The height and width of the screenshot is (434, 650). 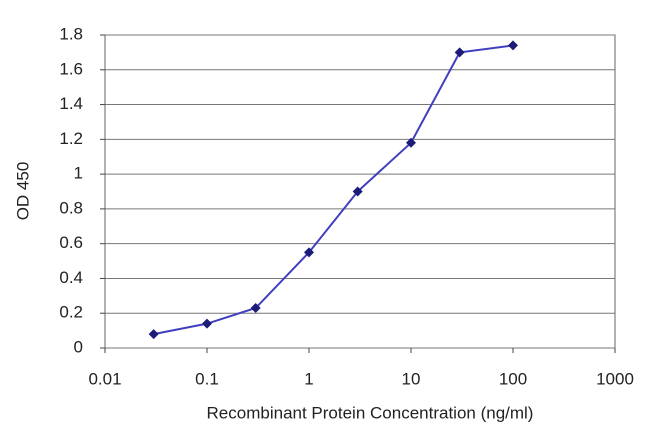 What do you see at coordinates (411, 378) in the screenshot?
I see `x-tick-label: 10` at bounding box center [411, 378].